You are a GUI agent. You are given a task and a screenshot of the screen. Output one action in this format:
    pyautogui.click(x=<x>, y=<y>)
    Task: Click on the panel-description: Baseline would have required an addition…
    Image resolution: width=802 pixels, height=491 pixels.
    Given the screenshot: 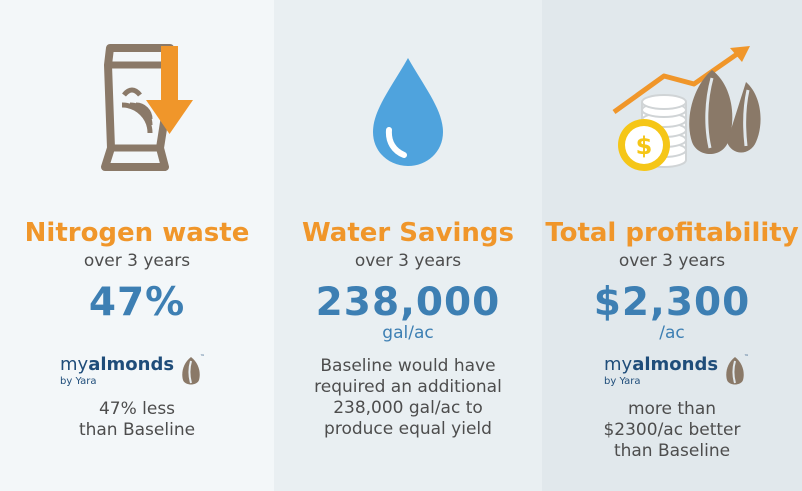 What is the action you would take?
    pyautogui.click(x=408, y=398)
    